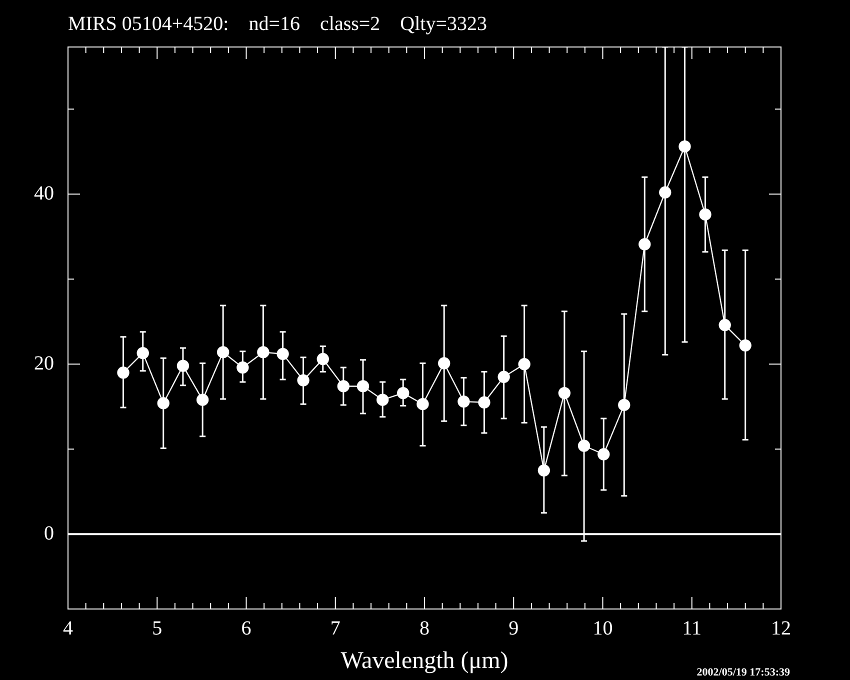 The height and width of the screenshot is (680, 850). Describe the element at coordinates (602, 628) in the screenshot. I see `x-tick-label: 10` at that location.